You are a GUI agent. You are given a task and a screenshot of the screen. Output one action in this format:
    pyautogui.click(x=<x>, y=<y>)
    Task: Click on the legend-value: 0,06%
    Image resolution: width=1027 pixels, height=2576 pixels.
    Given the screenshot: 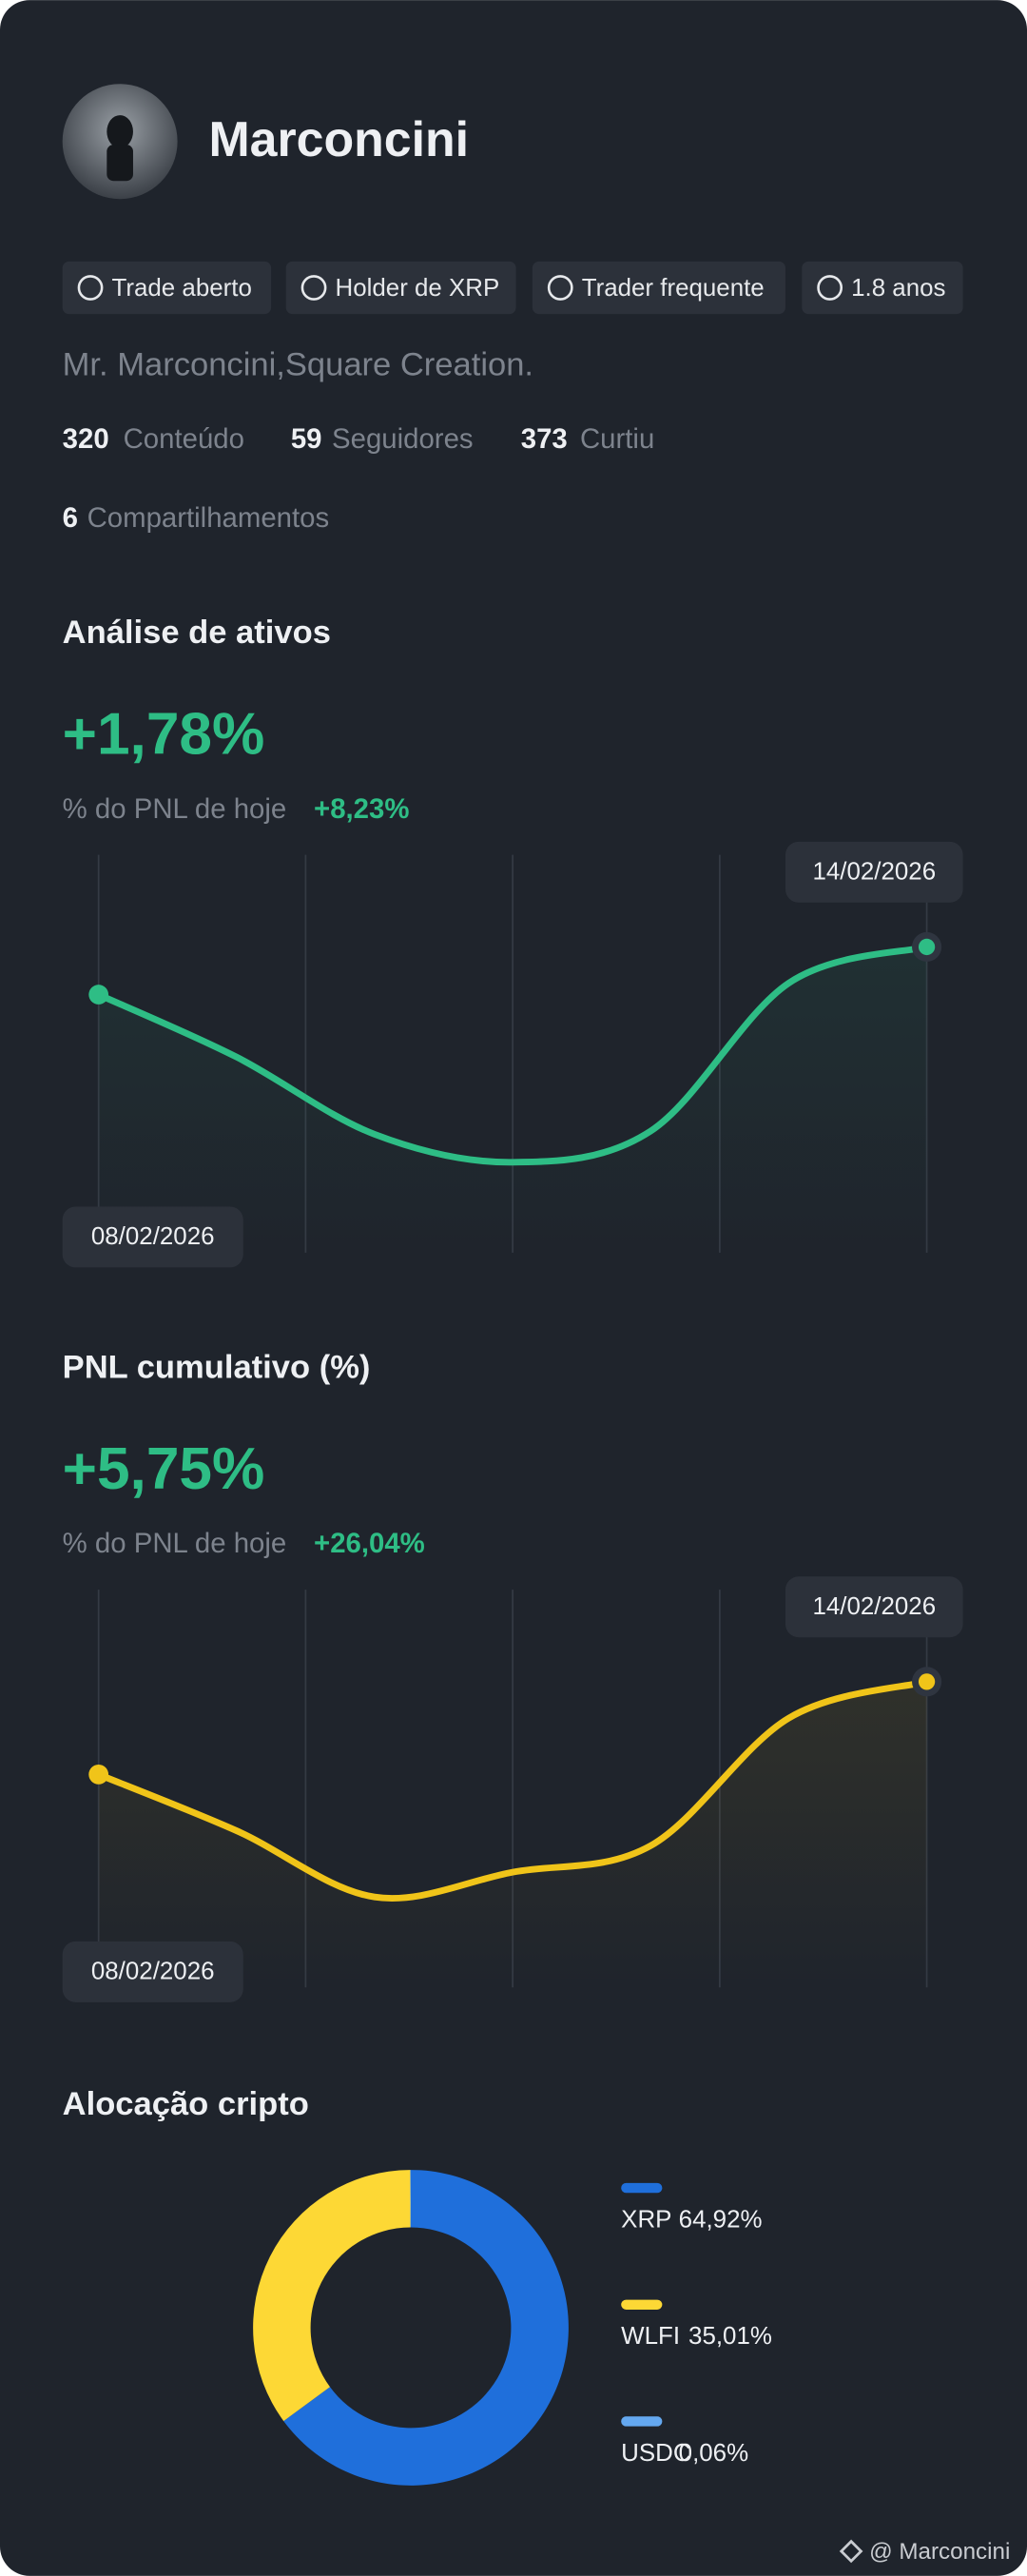 What is the action you would take?
    pyautogui.click(x=713, y=2453)
    